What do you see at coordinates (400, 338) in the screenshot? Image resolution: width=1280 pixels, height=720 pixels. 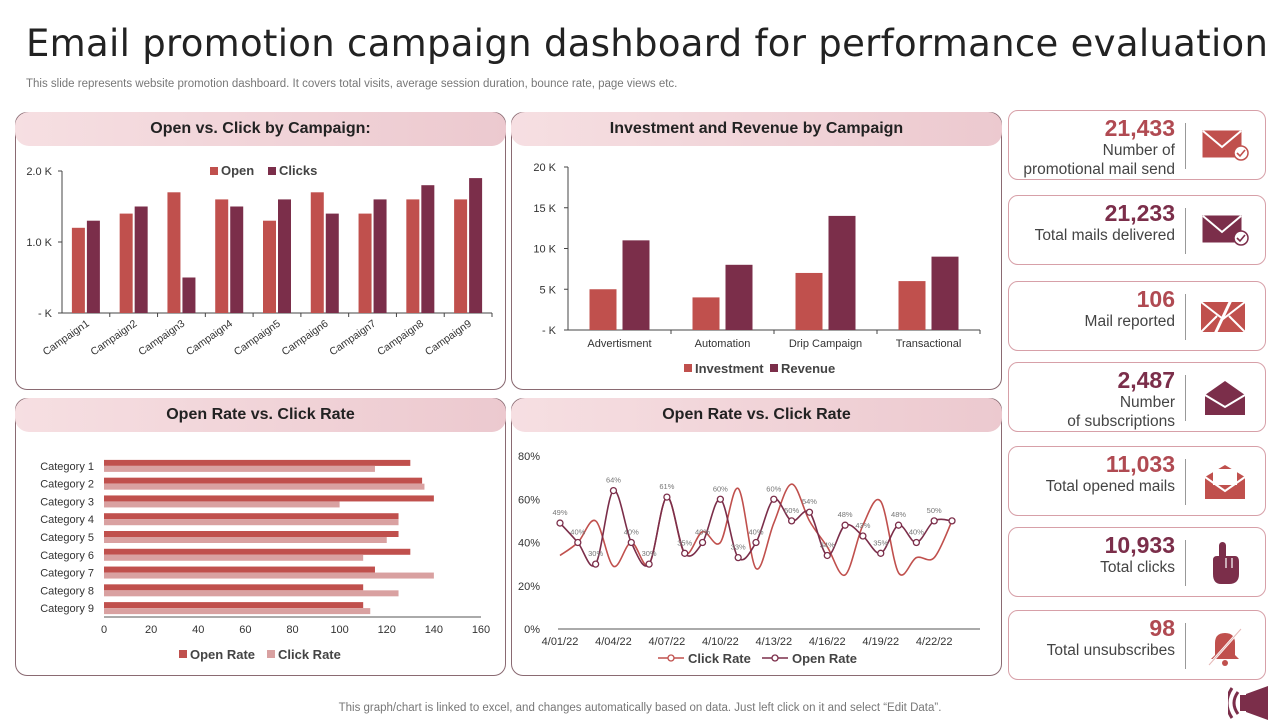 I see `x-tick-label: Campaign8` at bounding box center [400, 338].